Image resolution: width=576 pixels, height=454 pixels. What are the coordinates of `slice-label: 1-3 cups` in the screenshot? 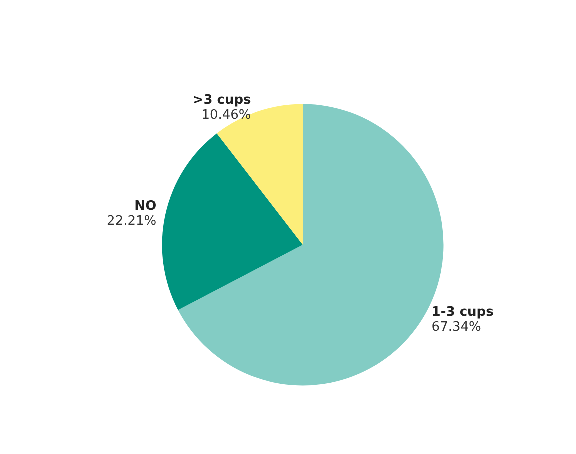 It's located at (463, 312).